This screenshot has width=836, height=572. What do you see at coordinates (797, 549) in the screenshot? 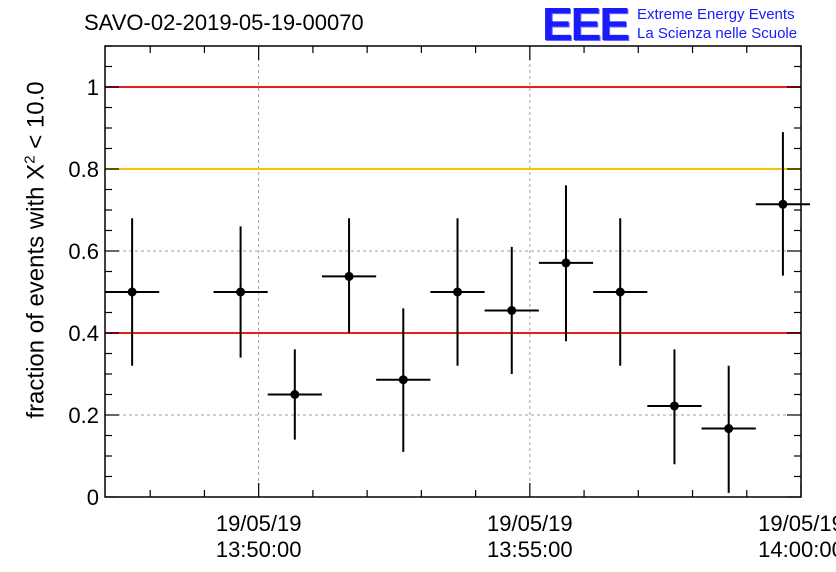
I see `x-tick-label-time: 14:00:00` at bounding box center [797, 549].